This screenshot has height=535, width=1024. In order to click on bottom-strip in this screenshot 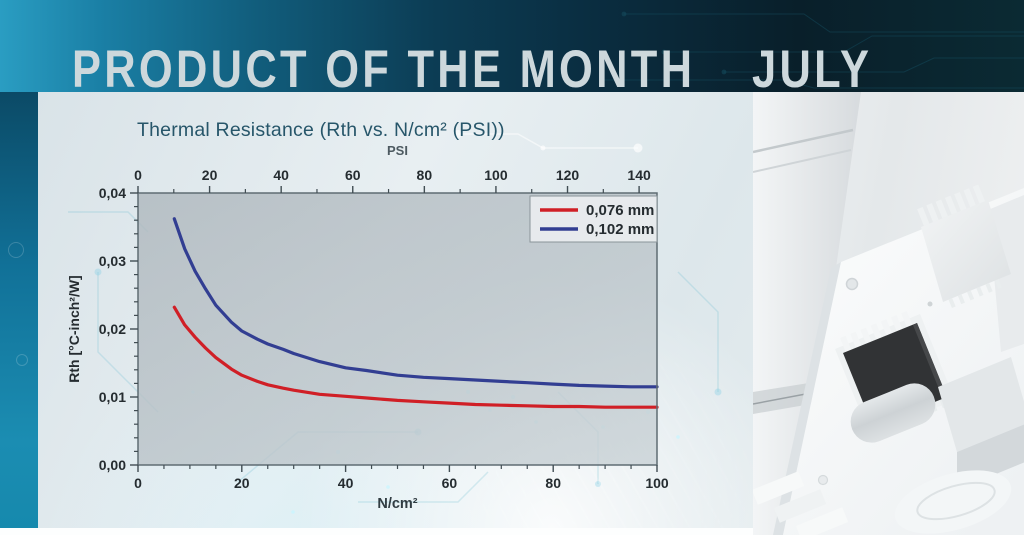, I will do `click(376, 531)`.